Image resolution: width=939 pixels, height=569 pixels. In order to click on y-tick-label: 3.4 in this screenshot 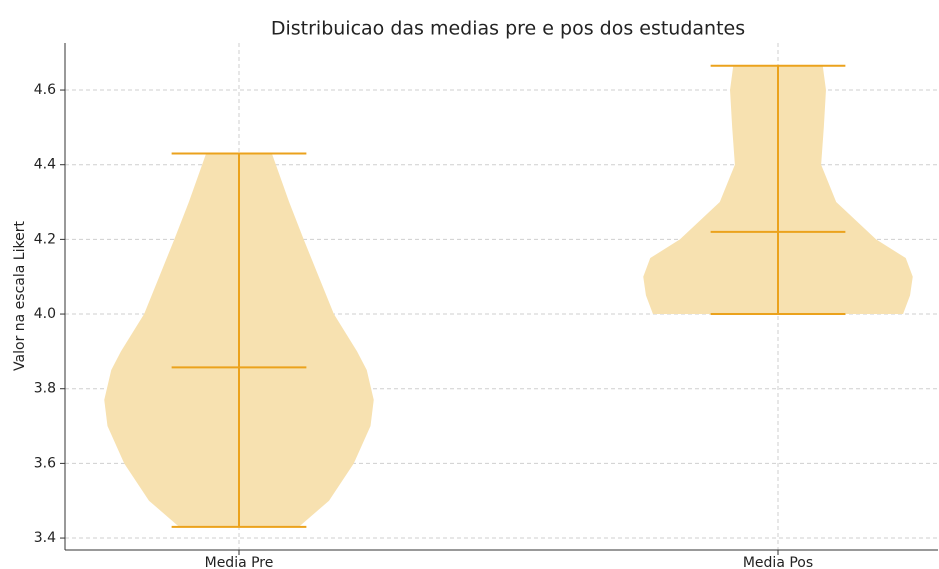, I will do `click(45, 538)`.